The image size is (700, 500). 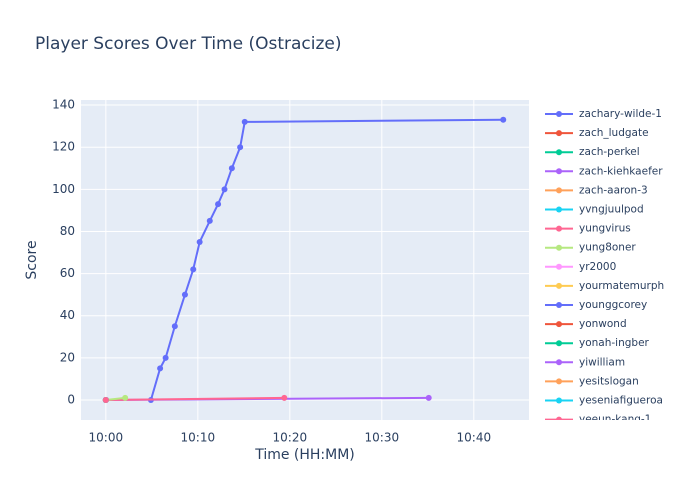 I want to click on legend-label: zach_ludgate, so click(x=614, y=133).